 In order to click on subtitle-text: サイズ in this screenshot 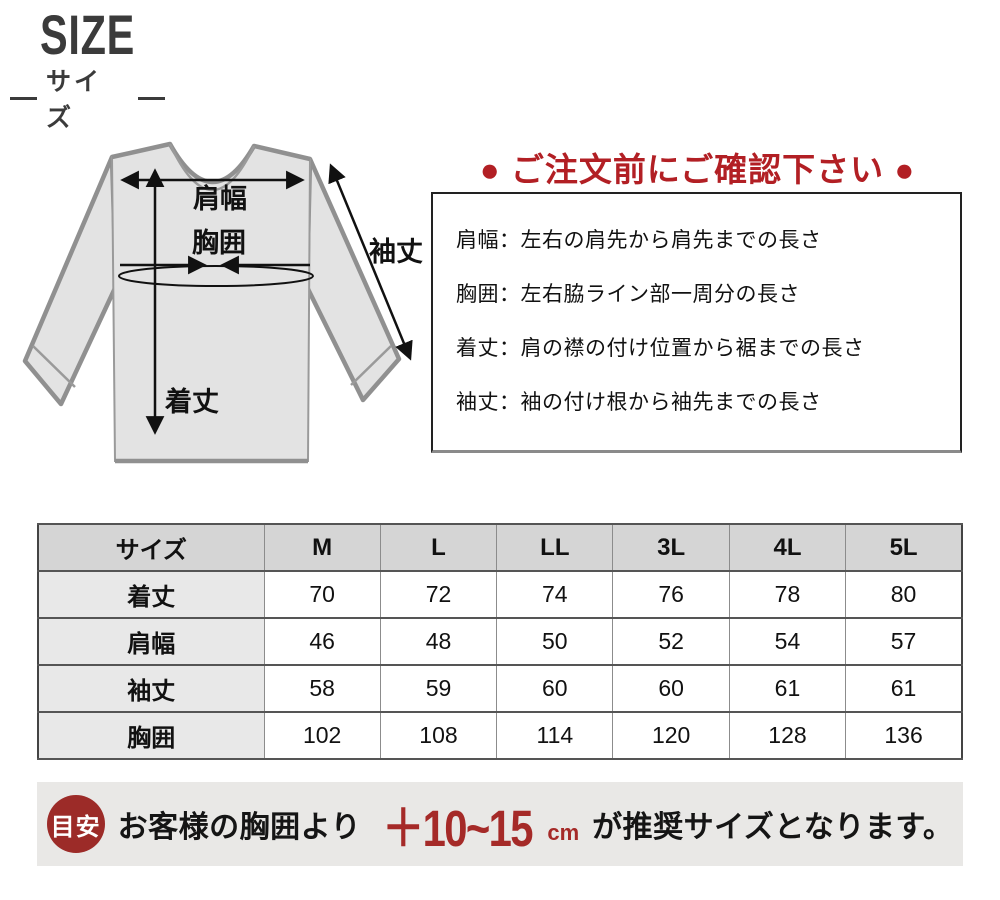, I will do `click(74, 100)`.